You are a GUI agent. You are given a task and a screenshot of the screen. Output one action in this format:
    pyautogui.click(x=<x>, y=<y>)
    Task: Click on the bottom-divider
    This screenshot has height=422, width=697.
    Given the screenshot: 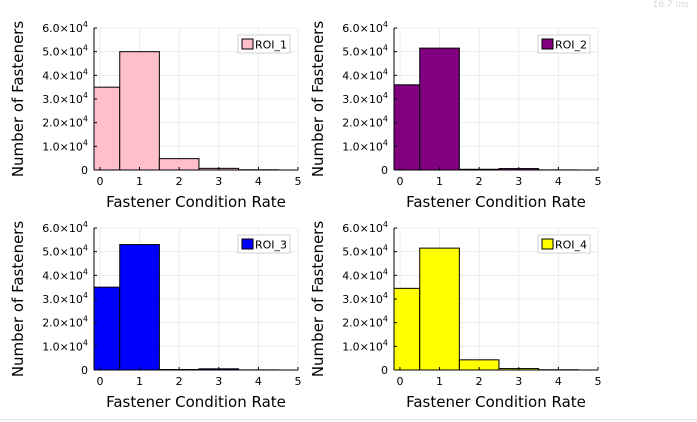 What is the action you would take?
    pyautogui.click(x=348, y=419)
    